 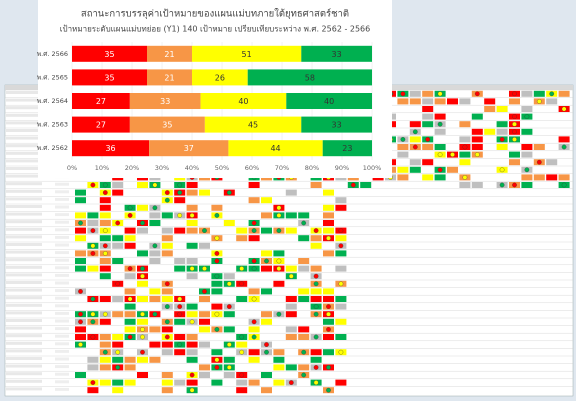 What do you see at coordinates (275, 148) in the screenshot?
I see `value-label: 44` at bounding box center [275, 148].